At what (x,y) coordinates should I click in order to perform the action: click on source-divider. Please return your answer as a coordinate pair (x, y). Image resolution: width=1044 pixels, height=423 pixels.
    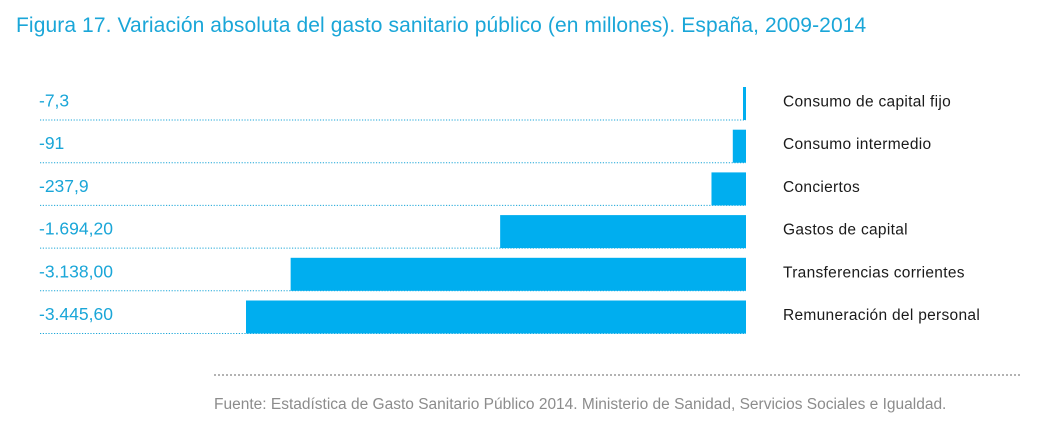
    Looking at the image, I should click on (617, 375).